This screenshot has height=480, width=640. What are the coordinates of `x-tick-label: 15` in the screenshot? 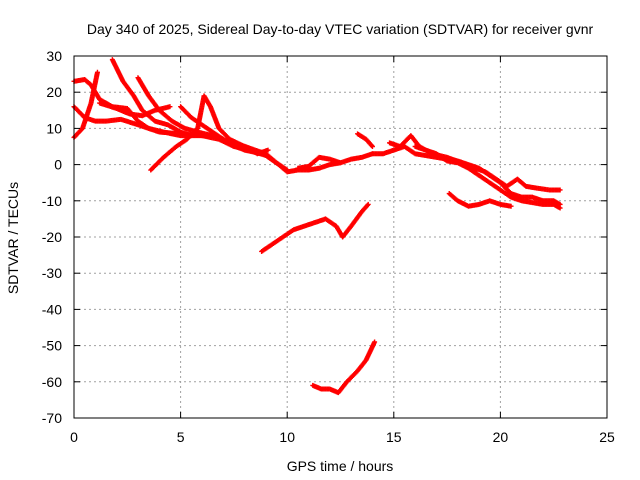 It's located at (394, 437).